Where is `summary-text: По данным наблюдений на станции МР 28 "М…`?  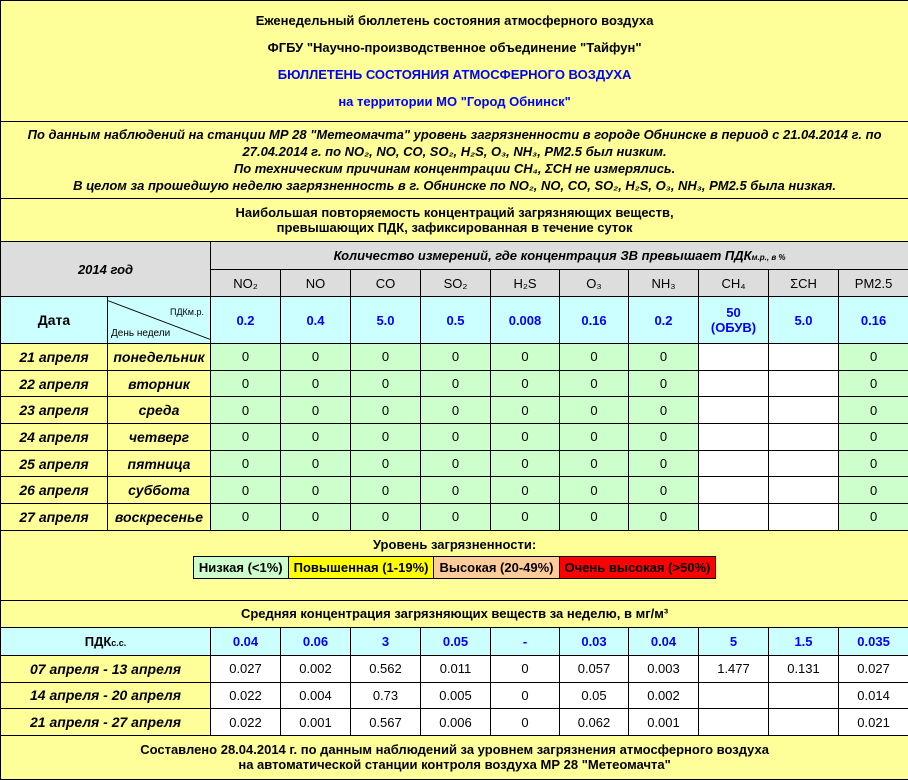 summary-text: По данным наблюдений на станции МР 28 "М… is located at coordinates (454, 143).